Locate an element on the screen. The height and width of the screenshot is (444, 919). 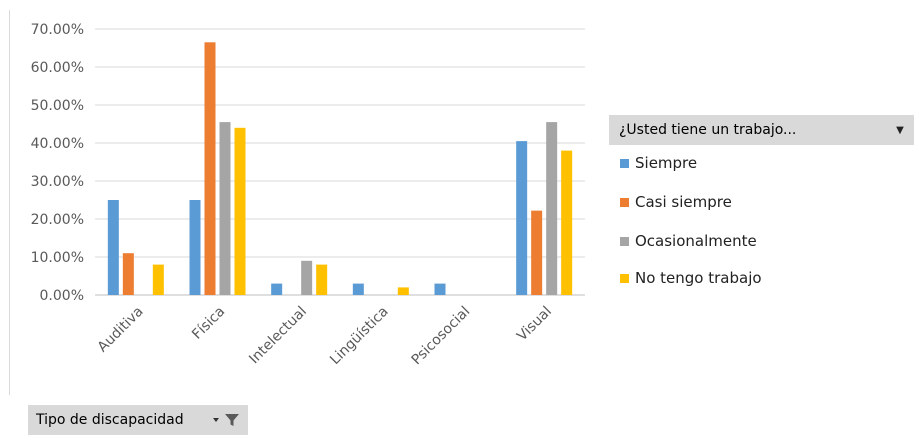
x-category-label: Lingüística is located at coordinates (359, 336).